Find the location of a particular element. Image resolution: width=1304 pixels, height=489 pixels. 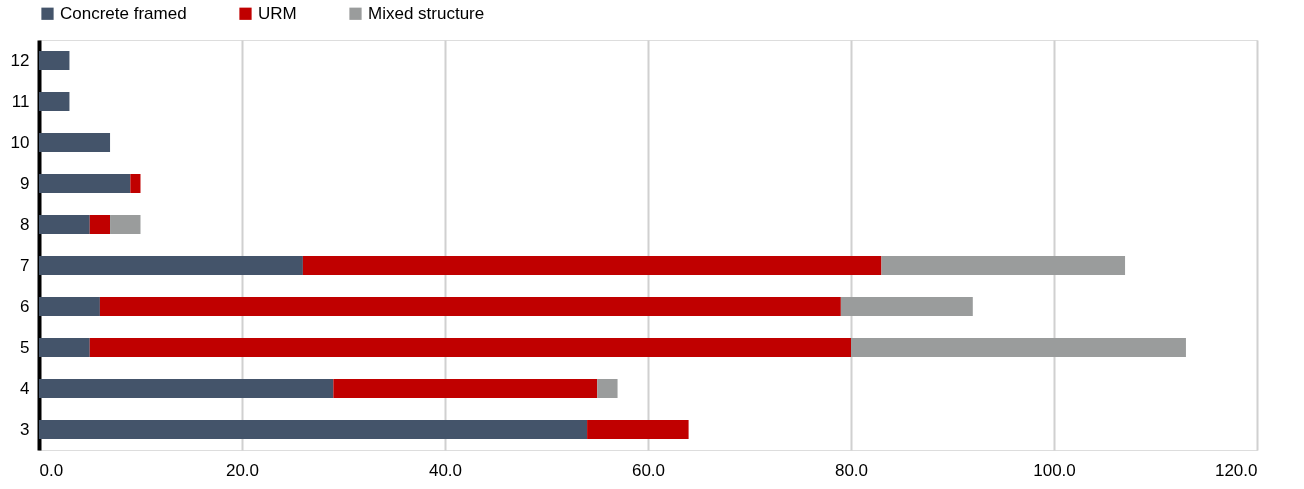

y-tick-label: 3 is located at coordinates (25, 429).